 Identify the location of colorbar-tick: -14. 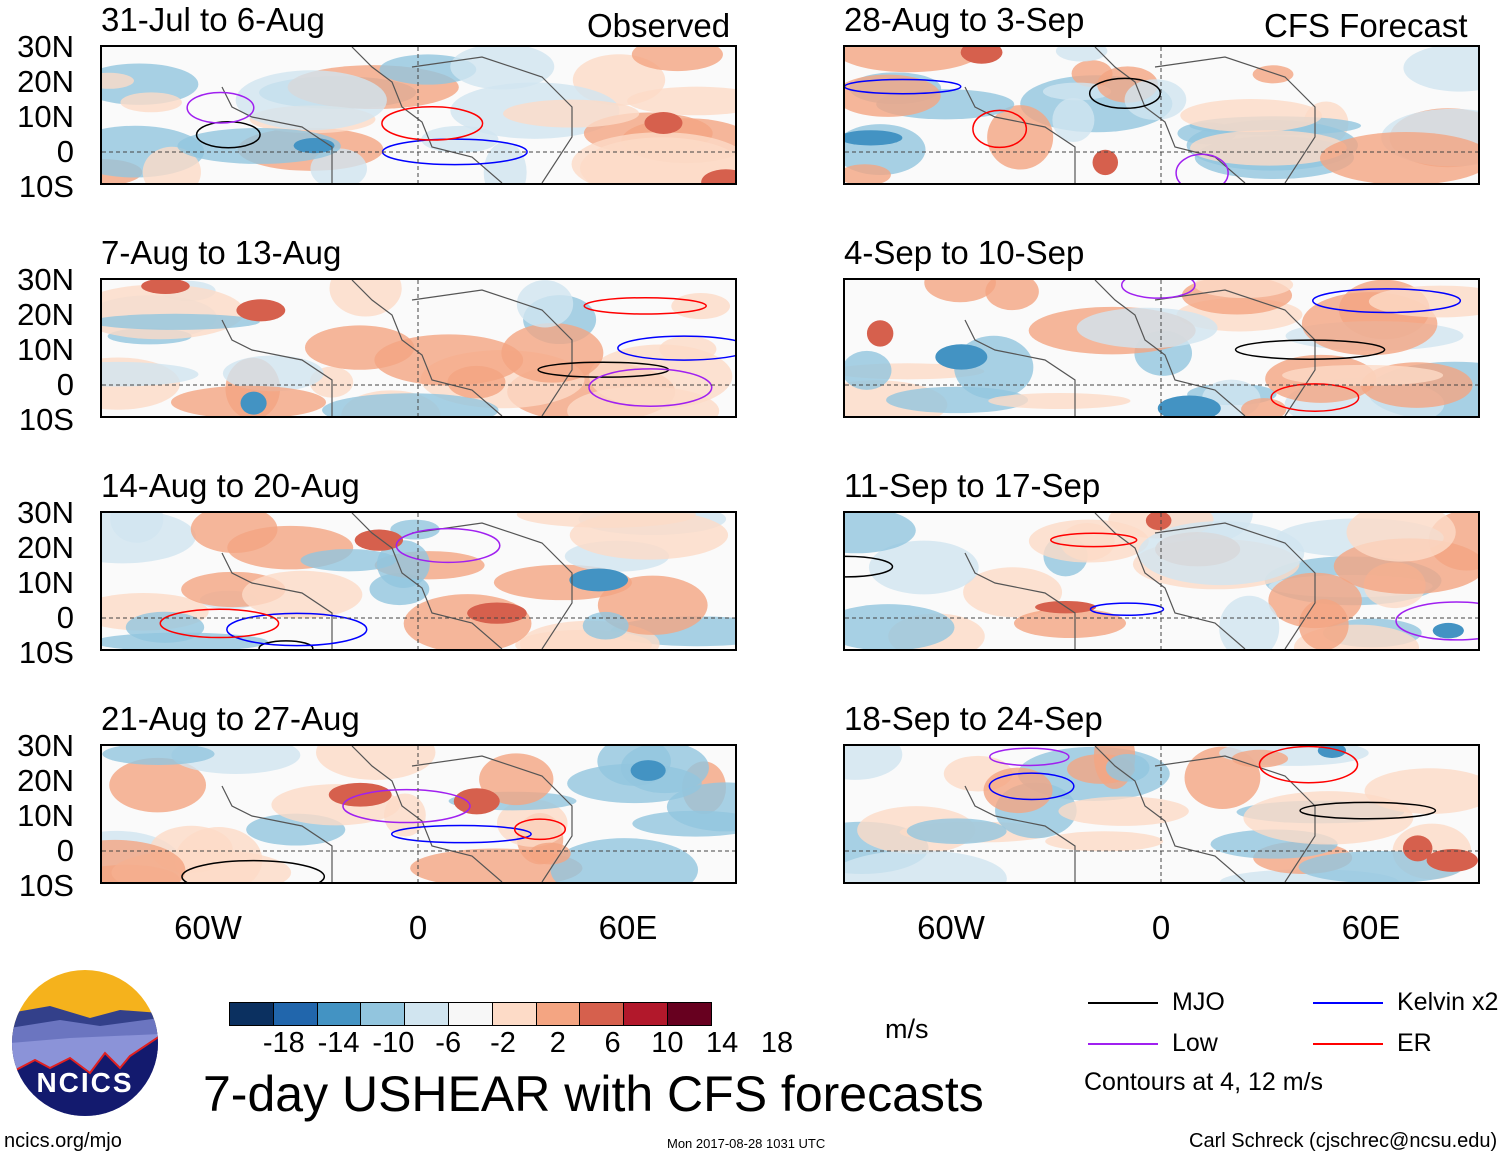
(338, 1043).